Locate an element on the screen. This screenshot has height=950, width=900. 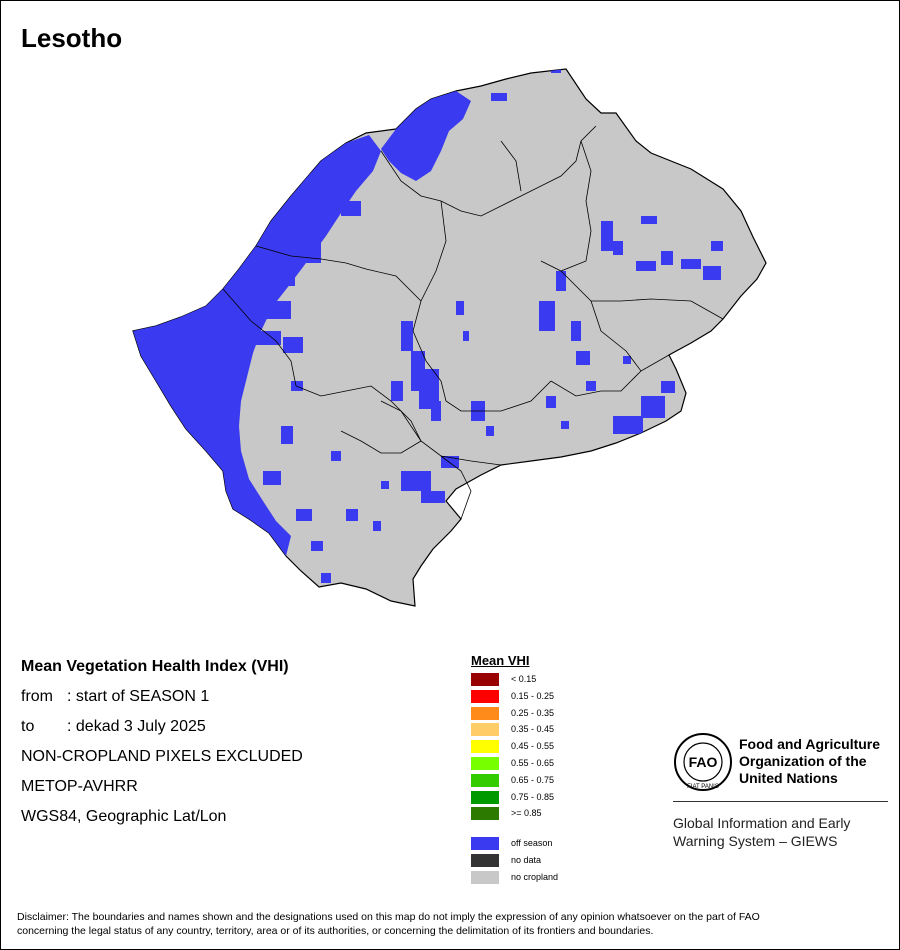
legend-label: 0.55 - 0.65 is located at coordinates (533, 763).